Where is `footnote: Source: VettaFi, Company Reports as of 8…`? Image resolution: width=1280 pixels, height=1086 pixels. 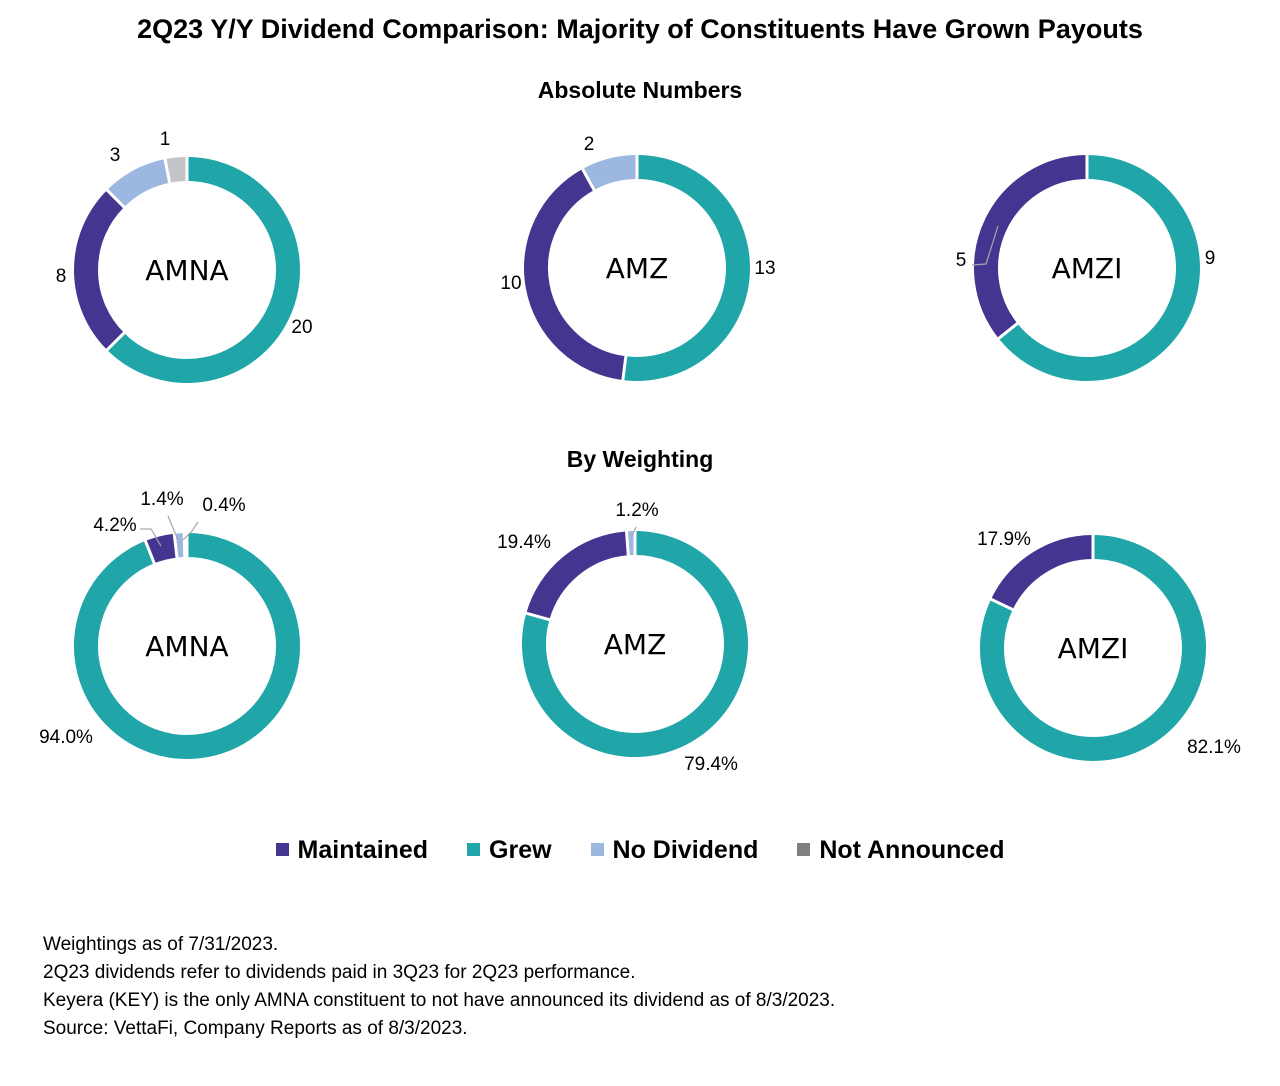
footnote: Source: VettaFi, Company Reports as of 8… is located at coordinates (255, 1028).